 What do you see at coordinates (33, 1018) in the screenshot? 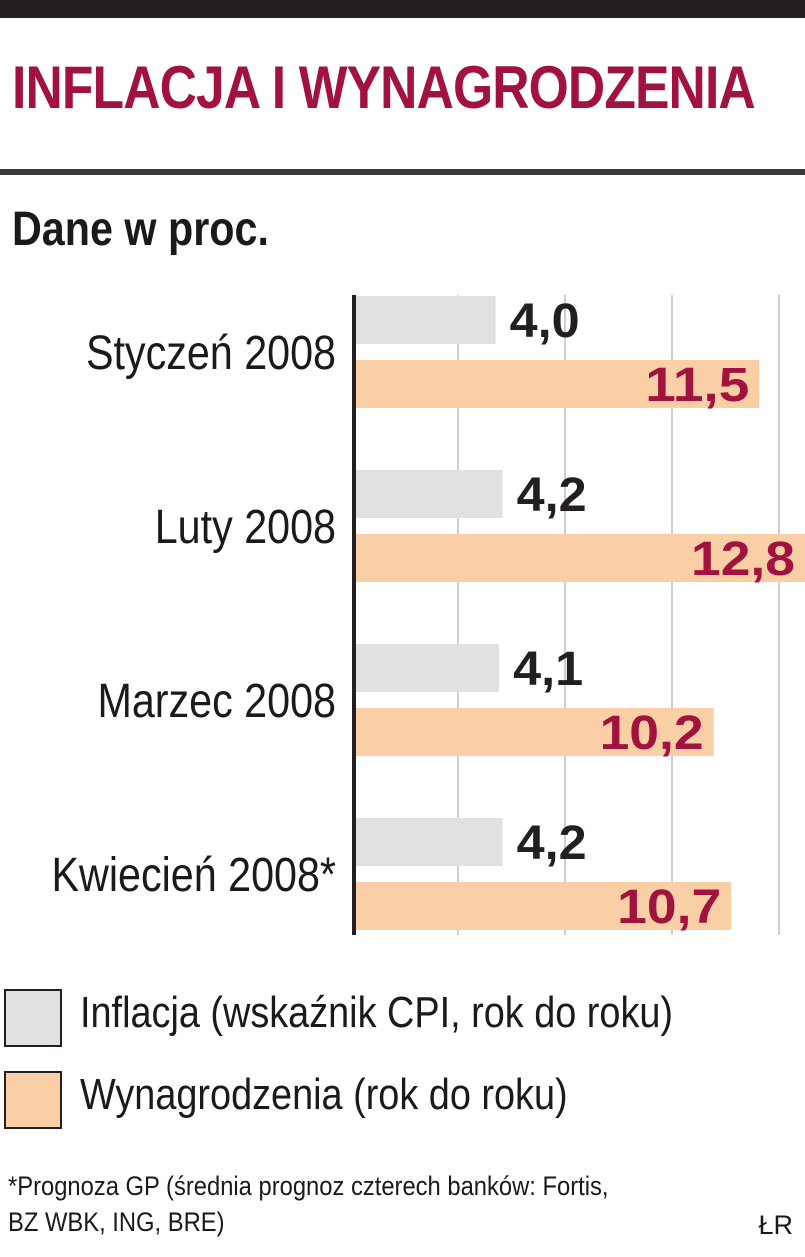
I see `legend-swatch-inflation` at bounding box center [33, 1018].